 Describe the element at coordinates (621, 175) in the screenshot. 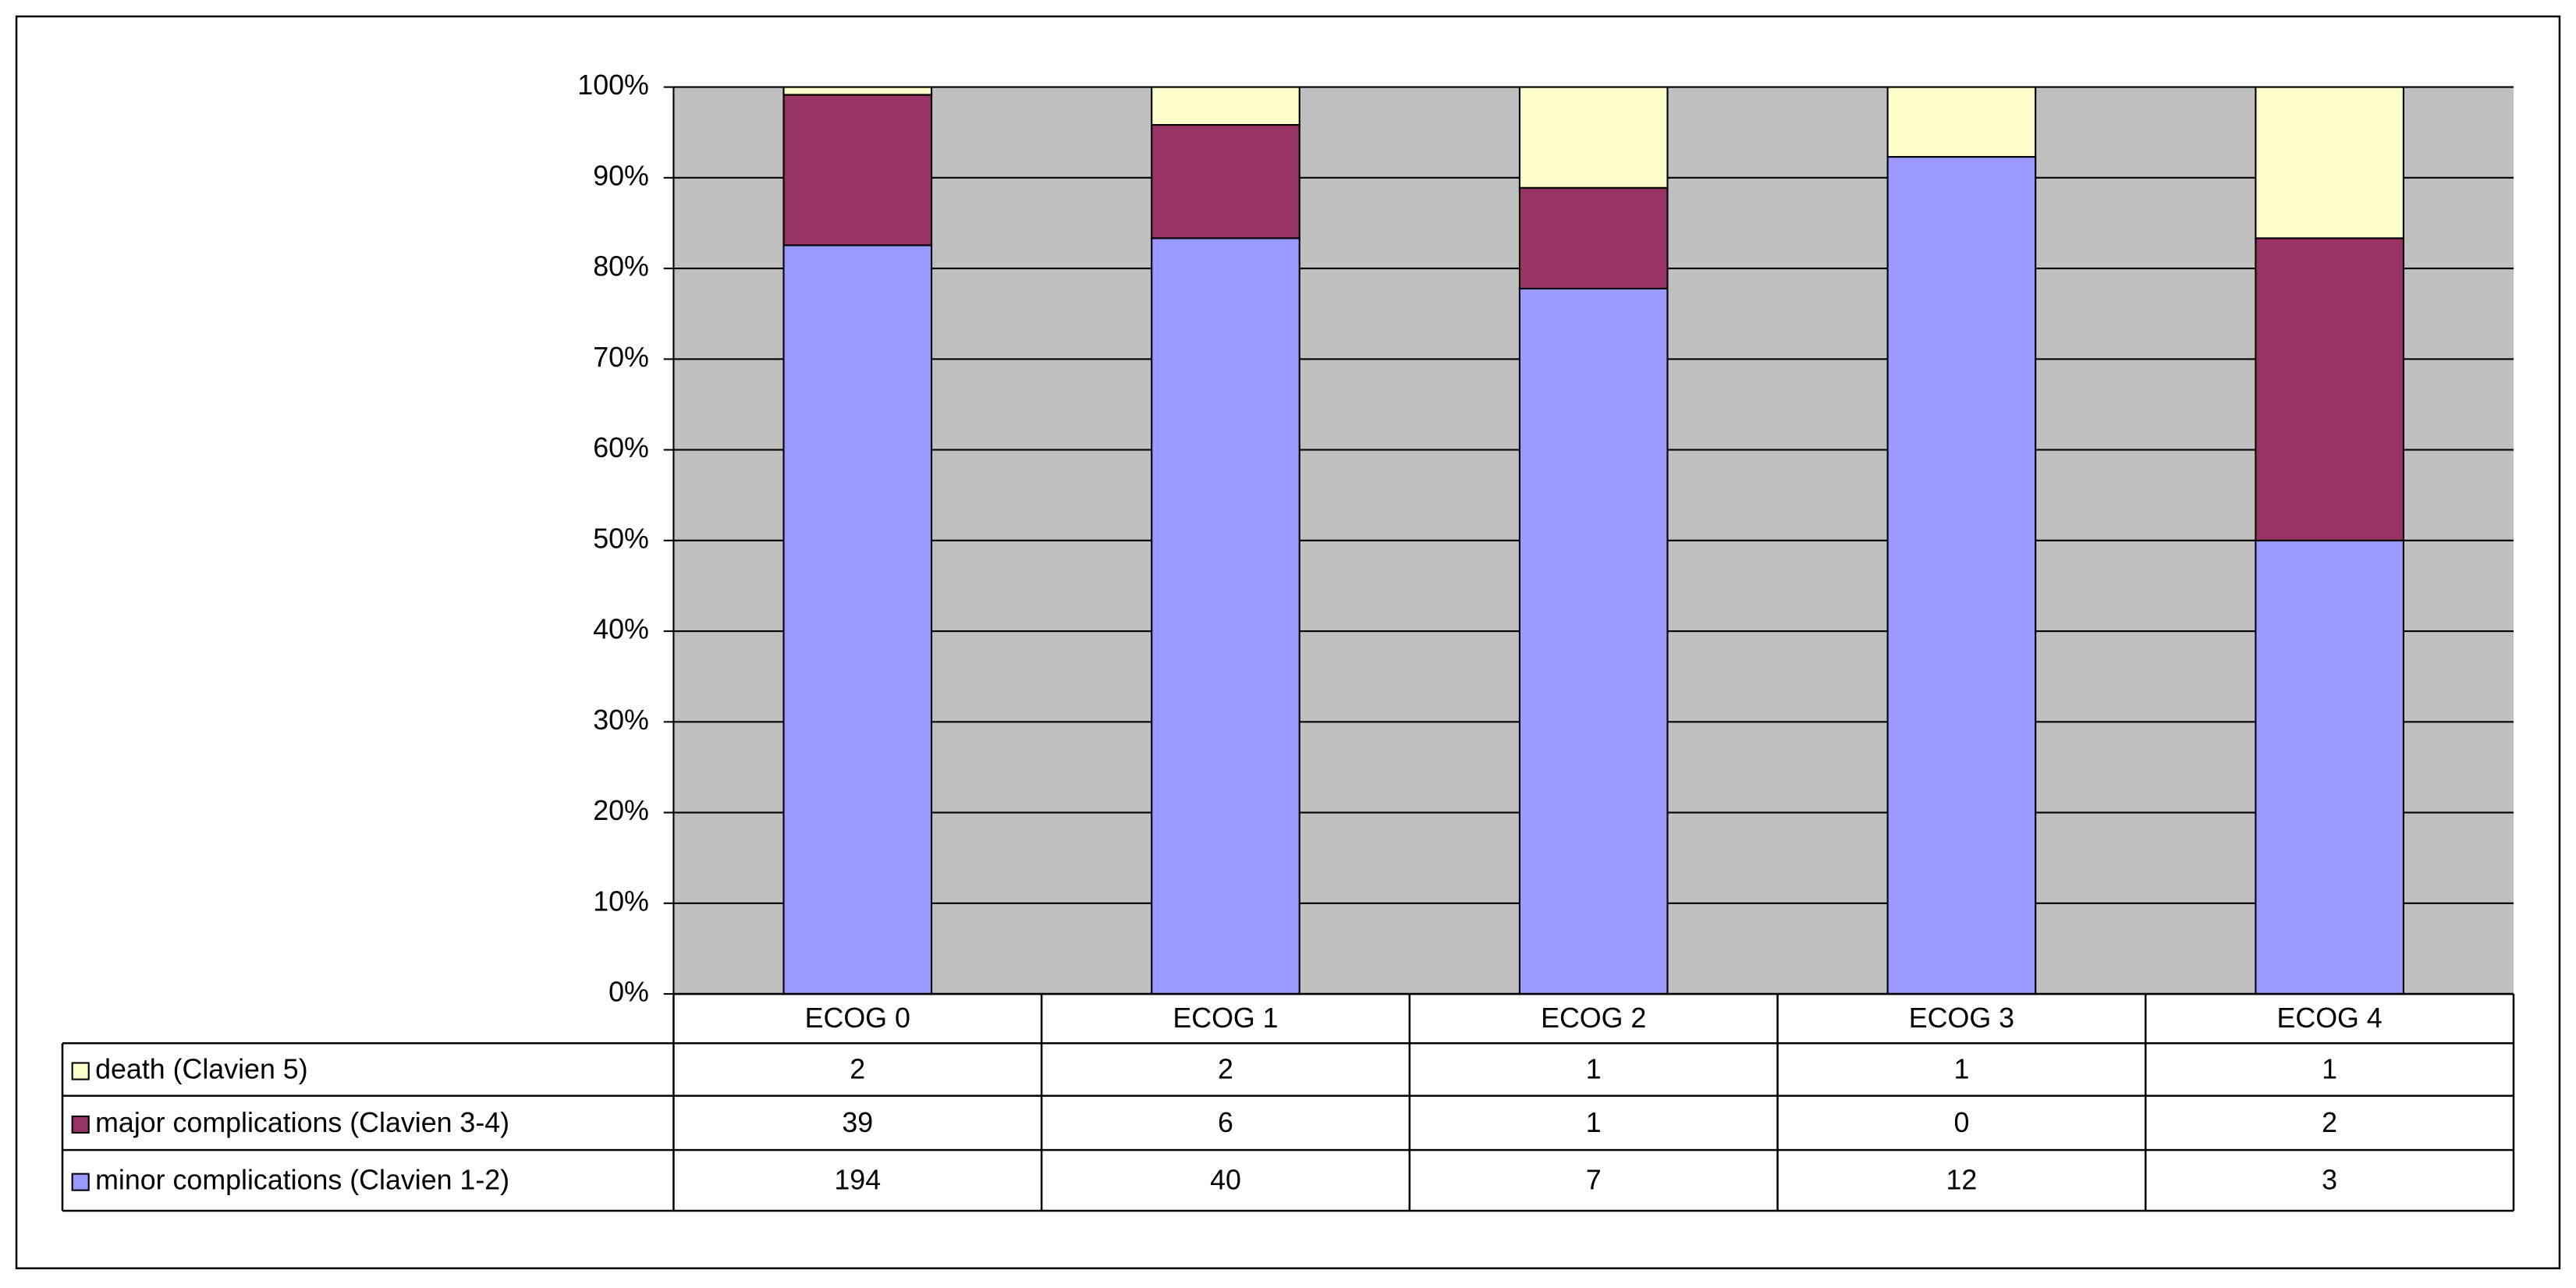

I see `y-tick-label: 90%` at that location.